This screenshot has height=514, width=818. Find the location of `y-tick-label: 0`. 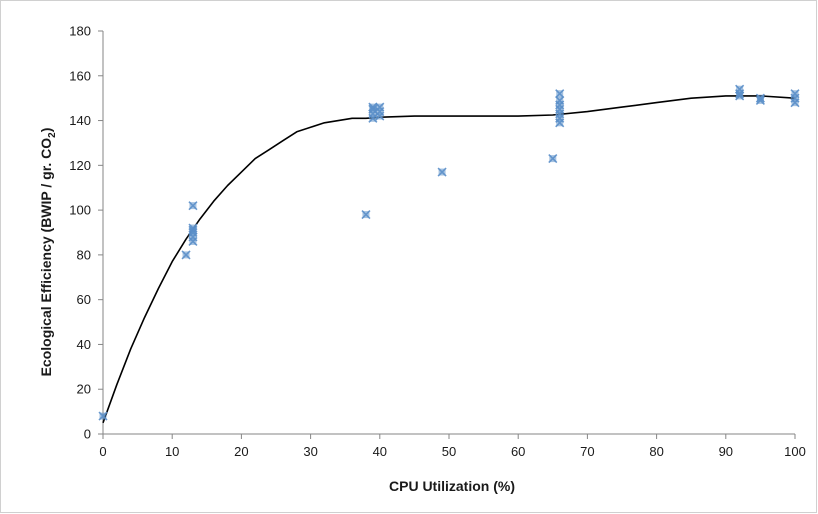

y-tick-label: 0 is located at coordinates (87, 434).